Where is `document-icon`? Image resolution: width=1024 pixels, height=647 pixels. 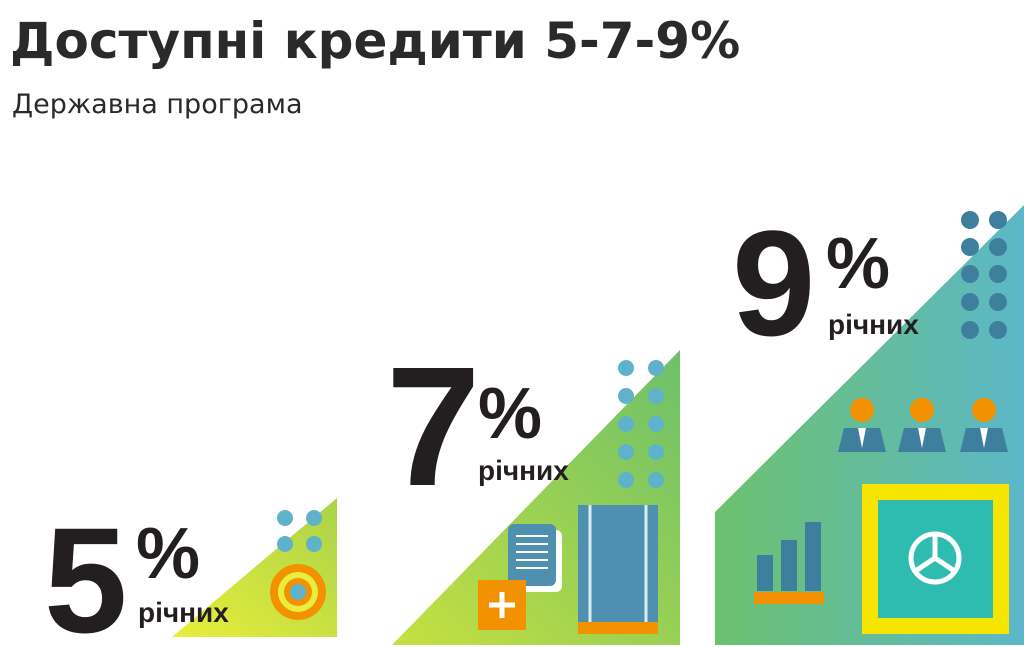
document-icon is located at coordinates (520, 577).